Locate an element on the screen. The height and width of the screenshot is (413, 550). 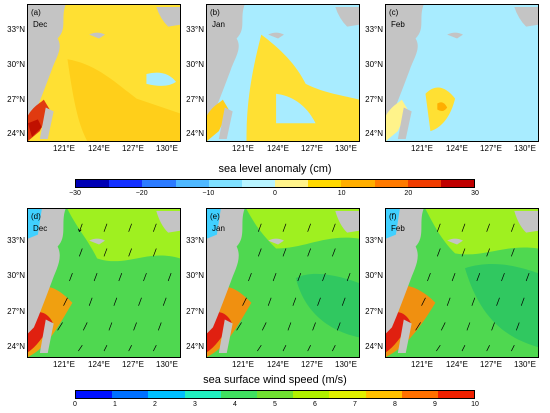
wind-map-dec is located at coordinates (104, 283).